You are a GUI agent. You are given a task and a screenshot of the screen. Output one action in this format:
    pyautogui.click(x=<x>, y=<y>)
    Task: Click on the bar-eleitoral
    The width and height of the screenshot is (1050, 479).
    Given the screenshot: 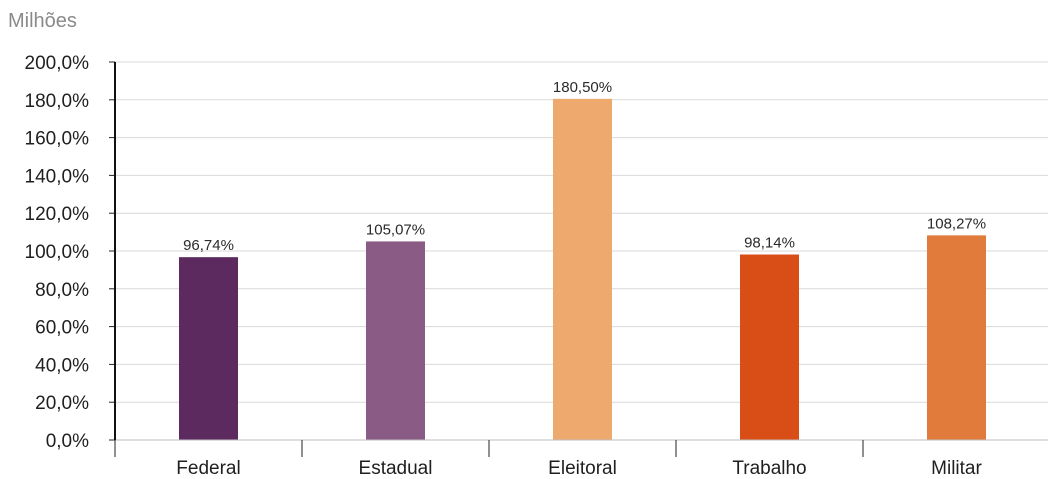 What is the action you would take?
    pyautogui.click(x=582, y=269)
    